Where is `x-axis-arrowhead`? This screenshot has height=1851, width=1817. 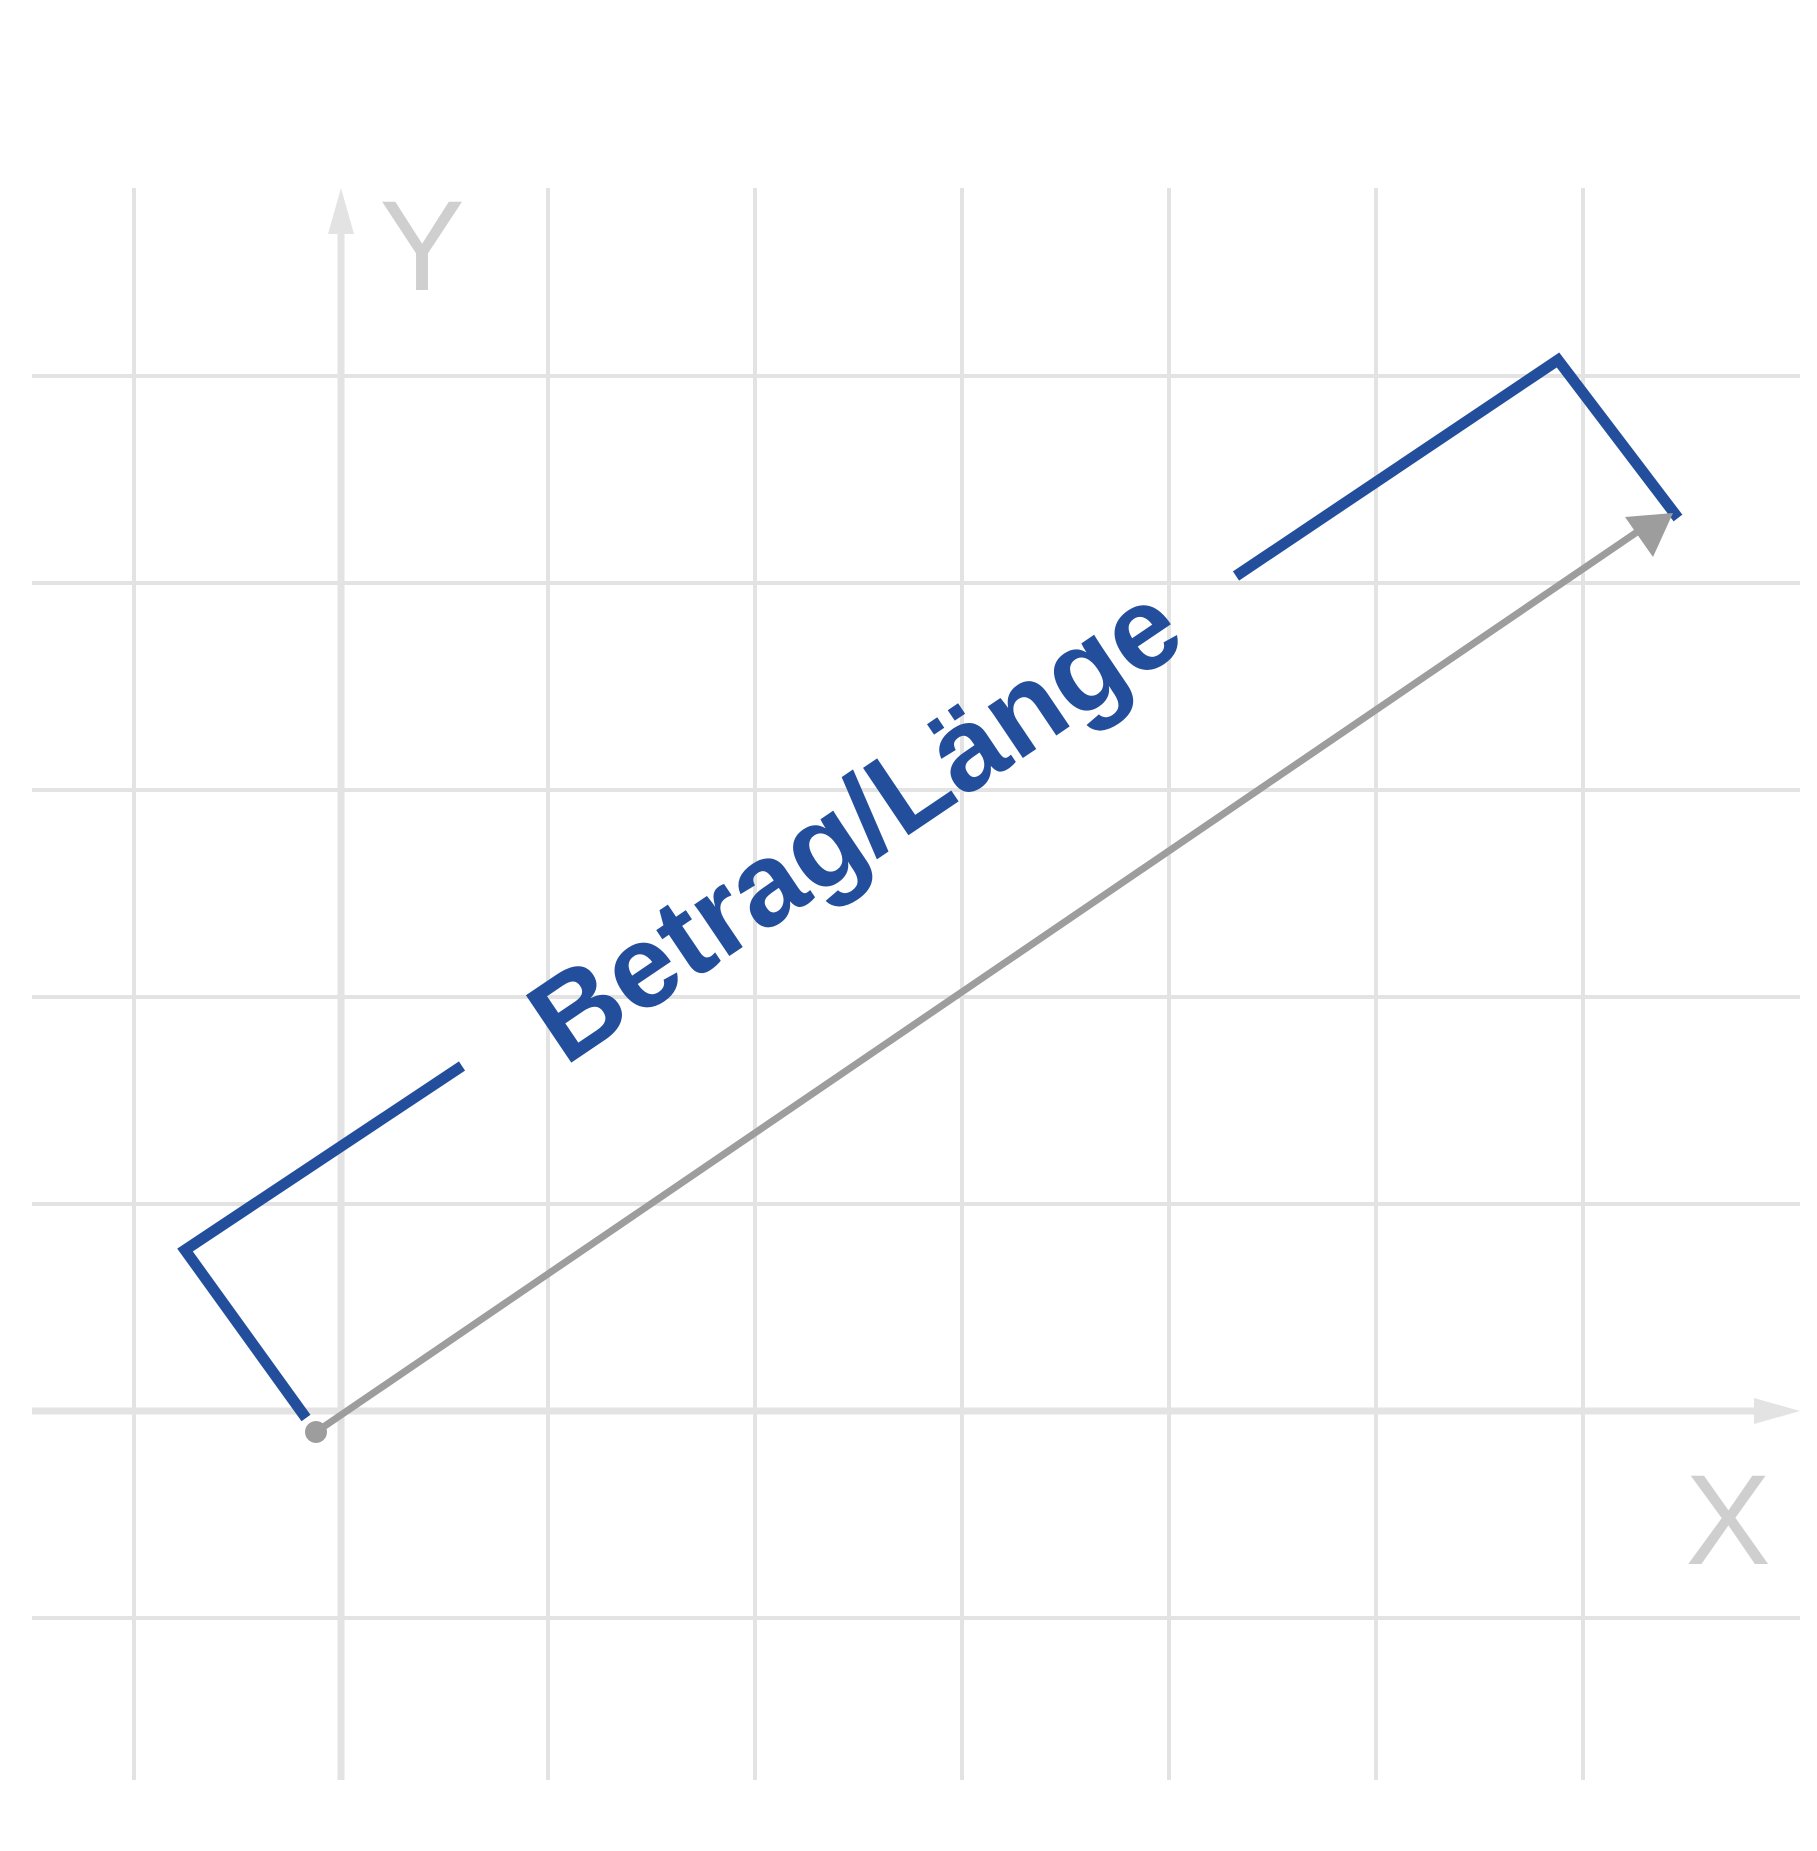 x-axis-arrowhead is located at coordinates (1777, 1411).